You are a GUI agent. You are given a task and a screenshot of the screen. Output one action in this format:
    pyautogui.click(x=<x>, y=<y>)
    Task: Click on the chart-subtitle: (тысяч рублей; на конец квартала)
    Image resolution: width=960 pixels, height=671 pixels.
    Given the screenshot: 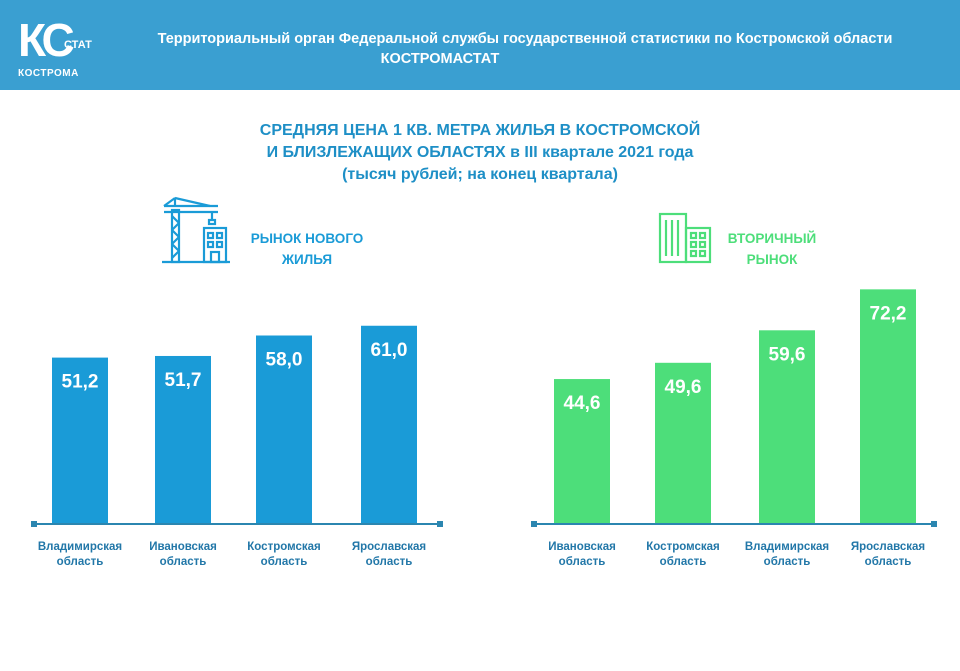 What is the action you would take?
    pyautogui.click(x=480, y=174)
    